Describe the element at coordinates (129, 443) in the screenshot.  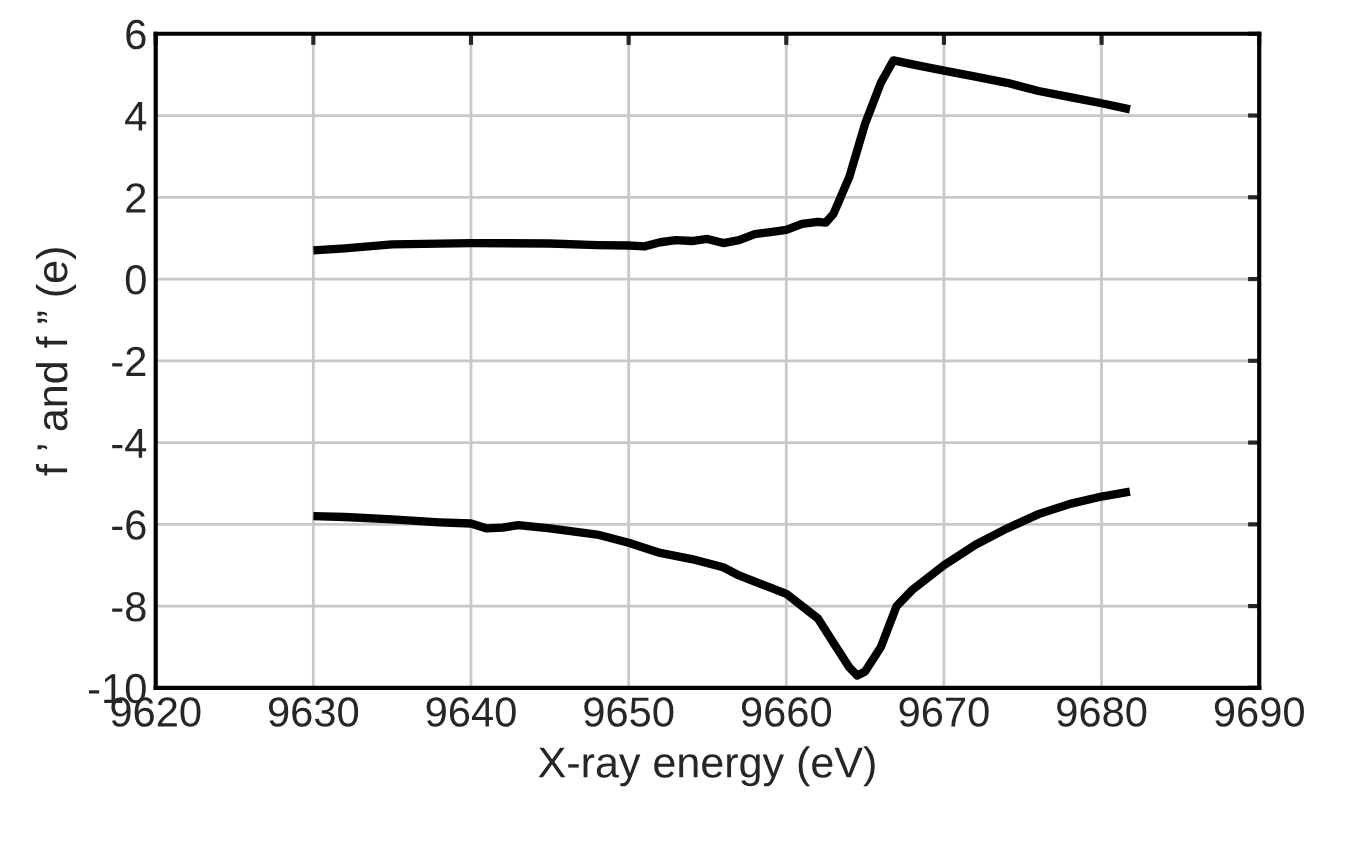
I see `y-tick-label: -4` at that location.